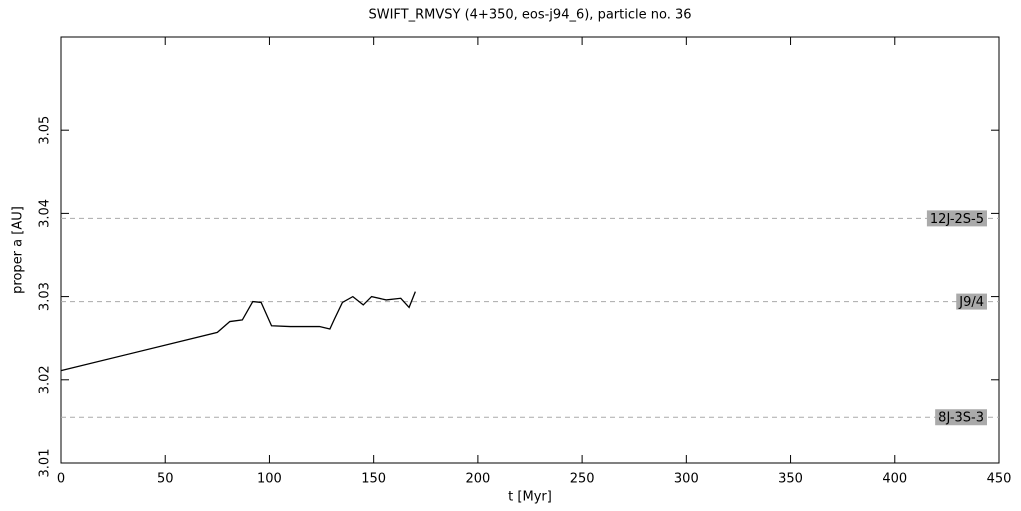 Image resolution: width=1021 pixels, height=511 pixels. Describe the element at coordinates (45, 463) in the screenshot. I see `y-tick-label: 3.01` at that location.